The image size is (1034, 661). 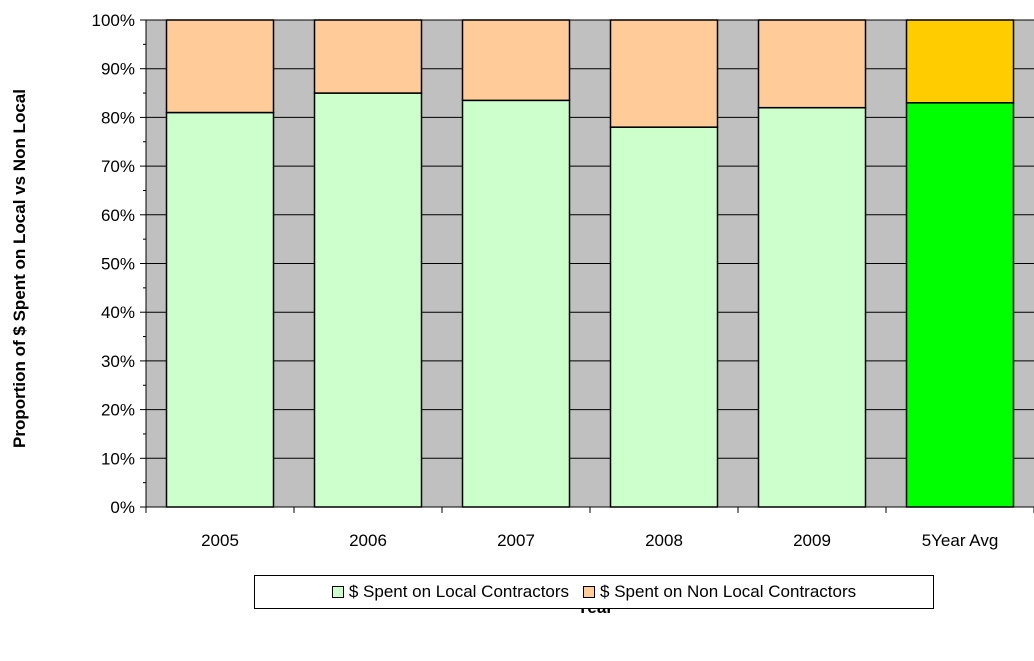 What do you see at coordinates (118, 69) in the screenshot?
I see `y-tick-label: 90%` at bounding box center [118, 69].